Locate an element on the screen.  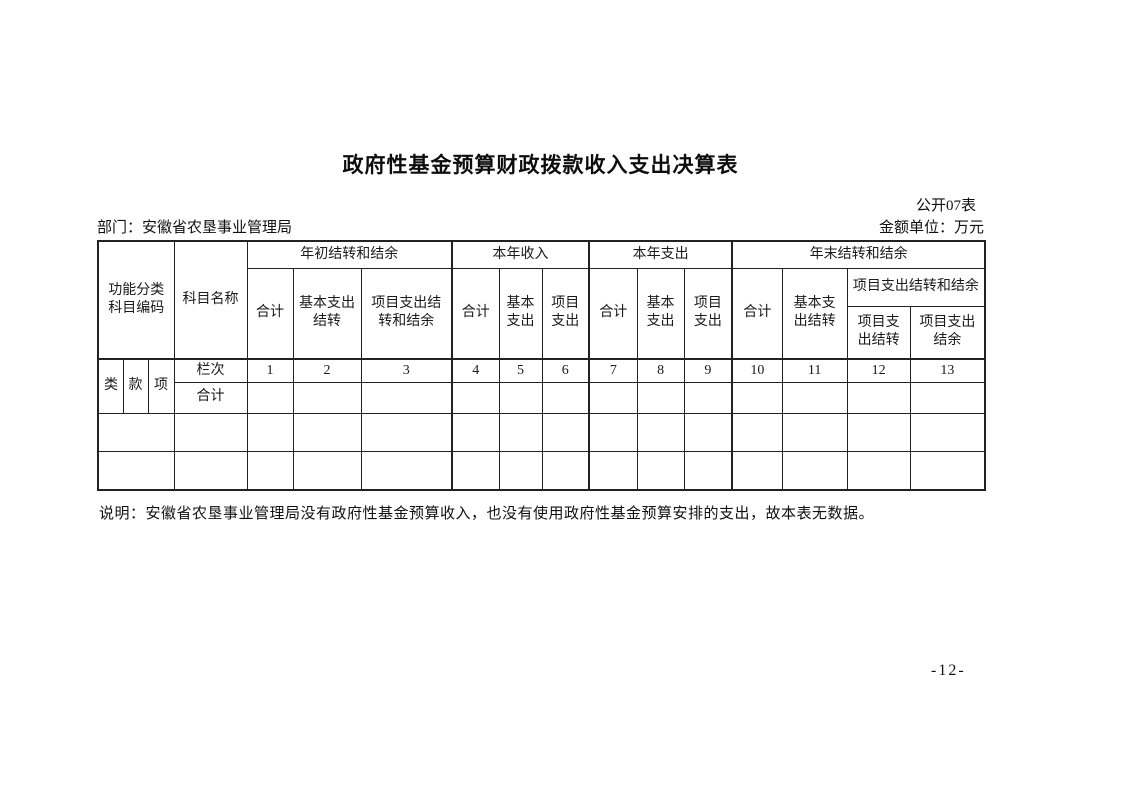
column-number: 3 is located at coordinates (406, 370).